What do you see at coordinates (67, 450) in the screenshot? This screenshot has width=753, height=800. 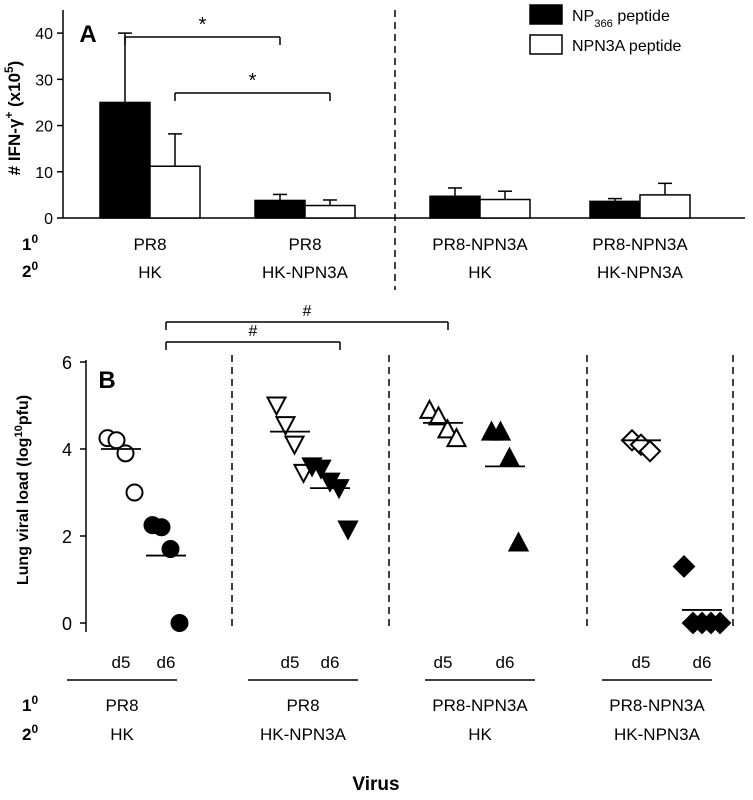 I see `y-tick-label: 4` at bounding box center [67, 450].